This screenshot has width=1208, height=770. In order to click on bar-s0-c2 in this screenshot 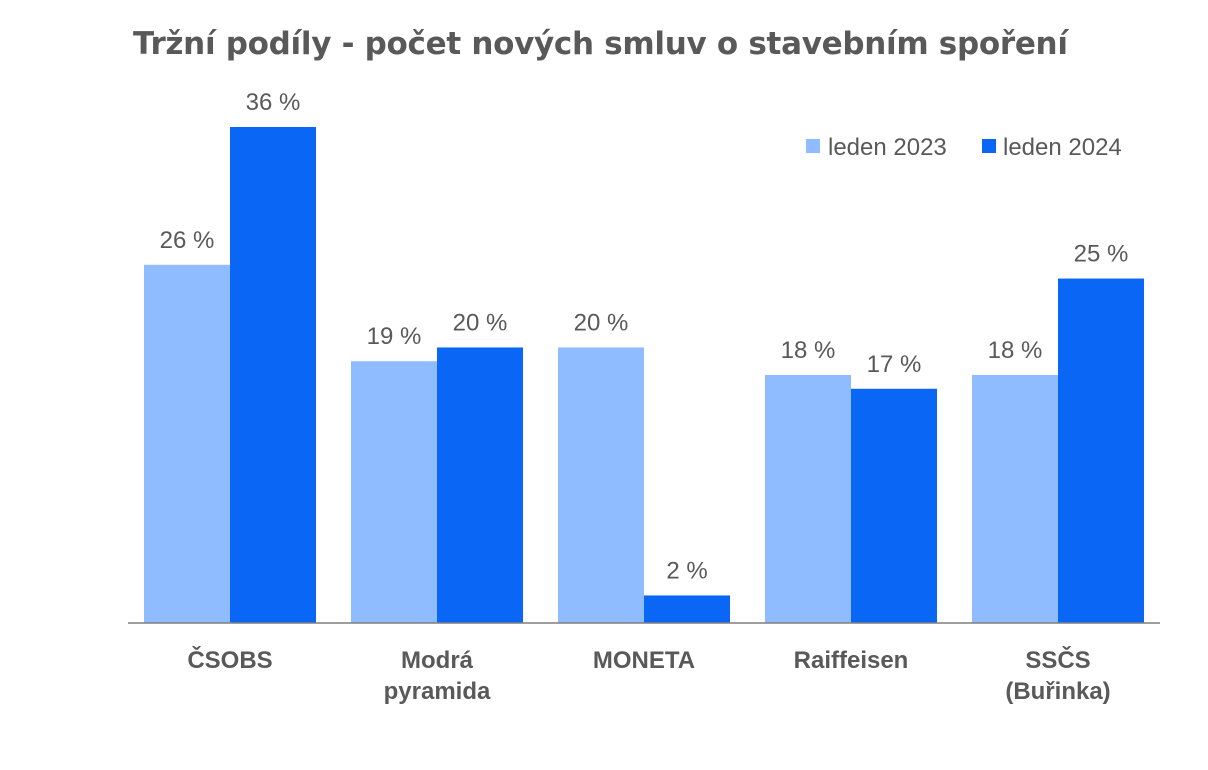, I will do `click(601, 485)`.